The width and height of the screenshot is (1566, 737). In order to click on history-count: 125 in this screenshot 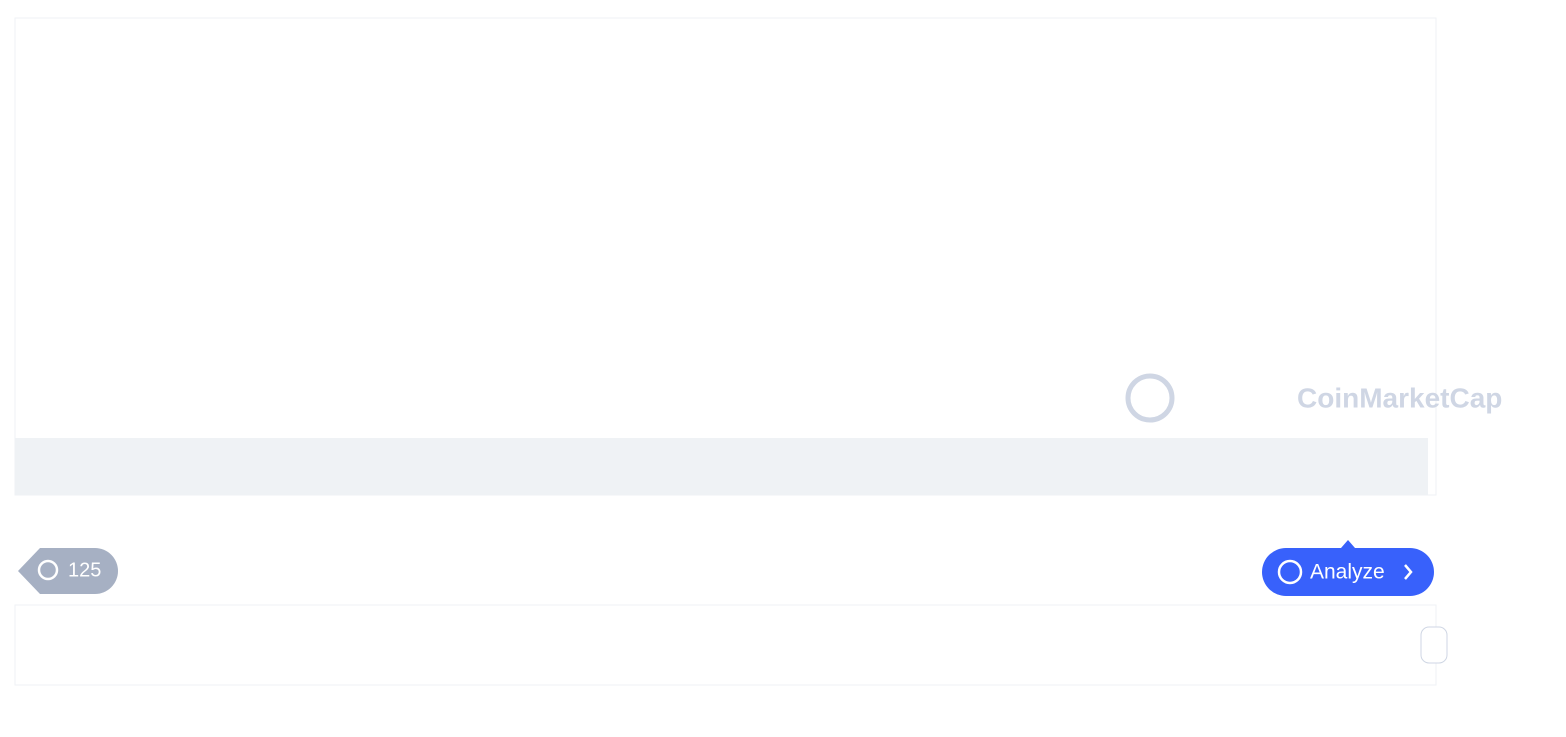, I will do `click(84, 570)`.